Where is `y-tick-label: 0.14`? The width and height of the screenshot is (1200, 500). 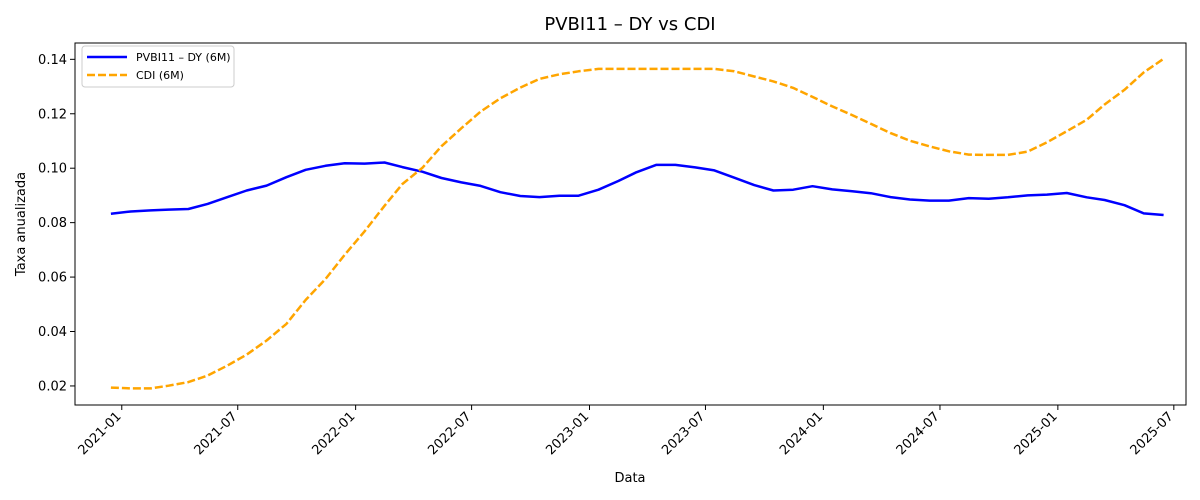
y-tick-label: 0.14 is located at coordinates (52, 60).